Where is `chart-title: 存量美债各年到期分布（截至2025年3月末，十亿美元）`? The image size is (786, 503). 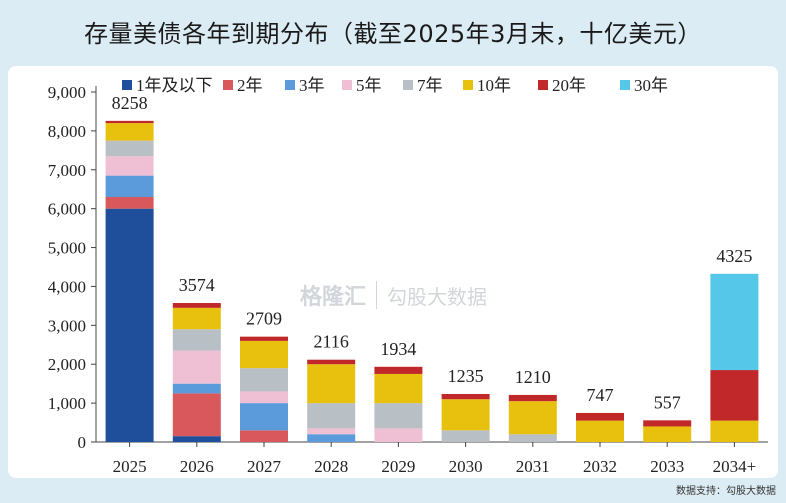
chart-title: 存量美债各年到期分布（截至2025年3月末，十亿美元） is located at coordinates (393, 34).